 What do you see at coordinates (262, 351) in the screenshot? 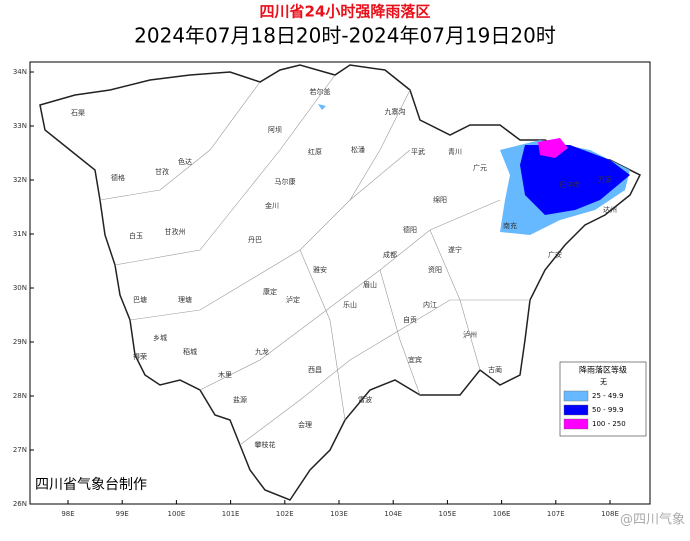
I see `place-label: 九龙` at bounding box center [262, 351].